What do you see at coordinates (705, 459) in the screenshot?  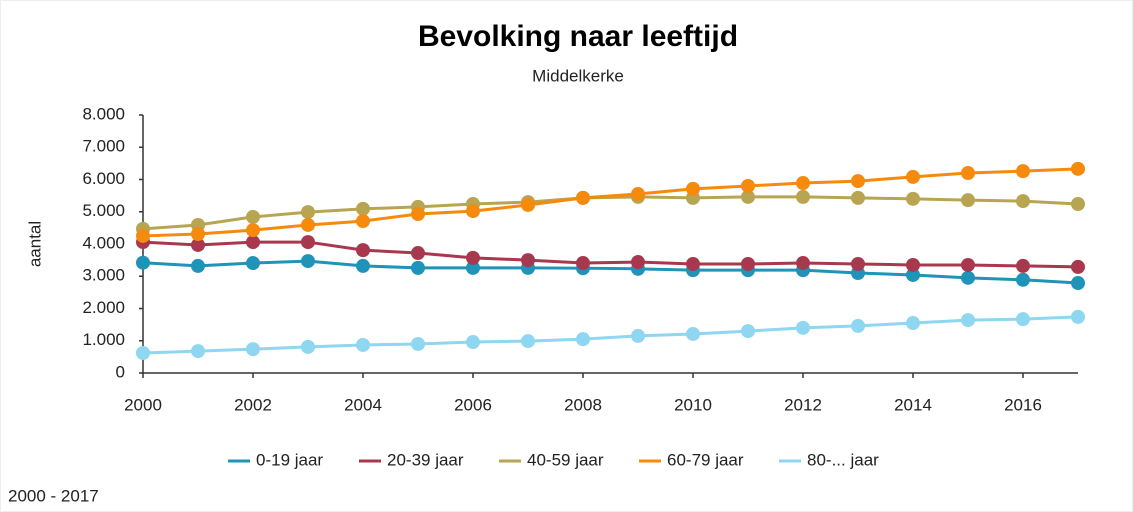 I see `legend-label: 60-79 jaar` at bounding box center [705, 459].